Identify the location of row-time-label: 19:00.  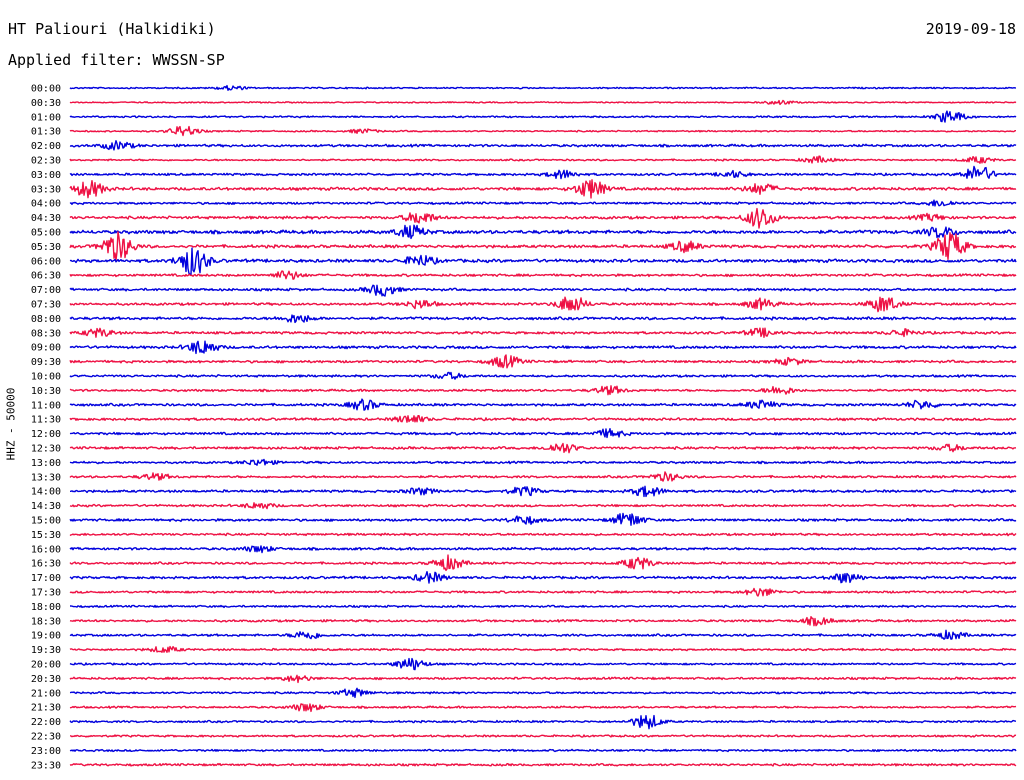
(46, 636).